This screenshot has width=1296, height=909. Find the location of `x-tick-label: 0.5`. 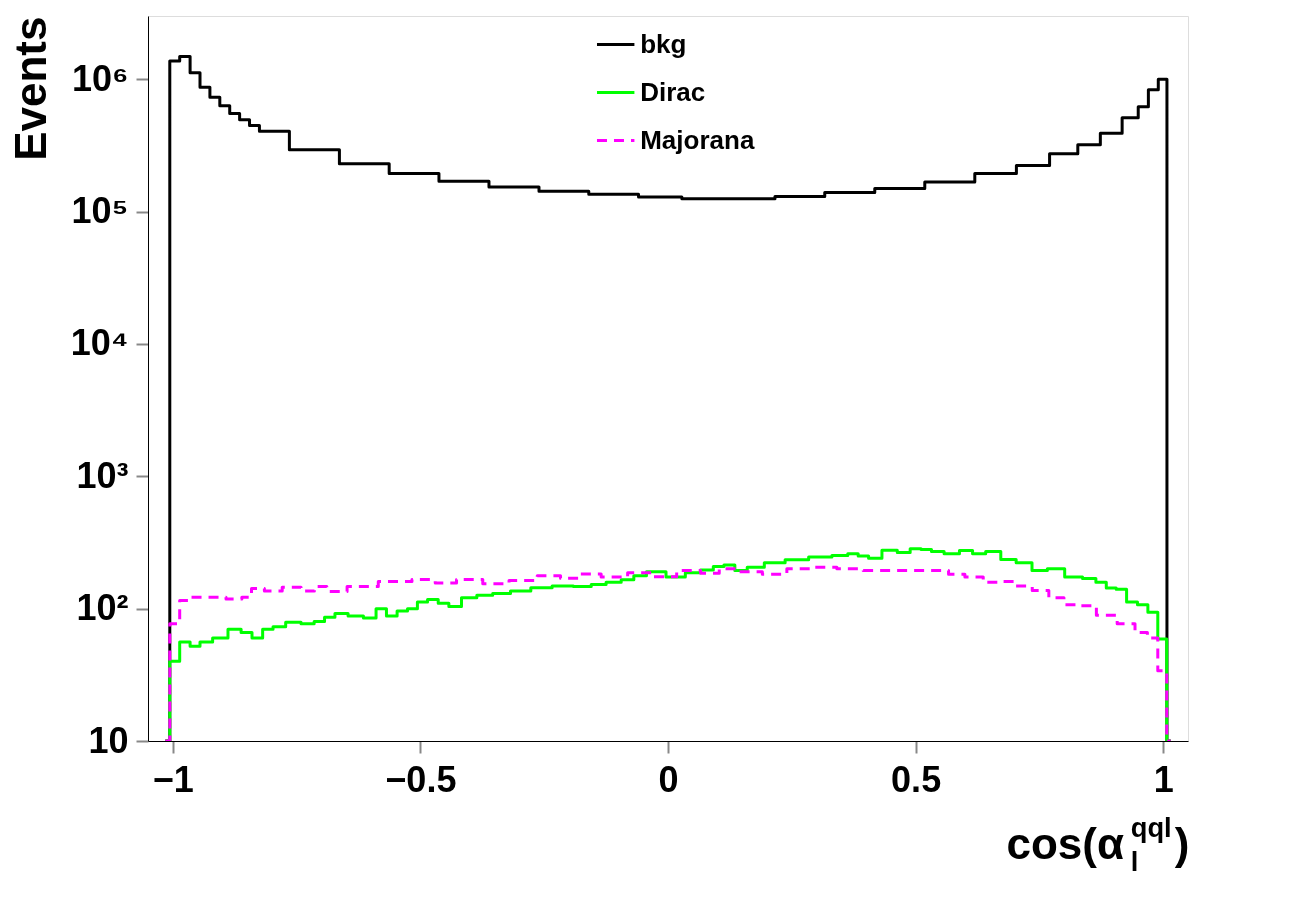

x-tick-label: 0.5 is located at coordinates (916, 779).